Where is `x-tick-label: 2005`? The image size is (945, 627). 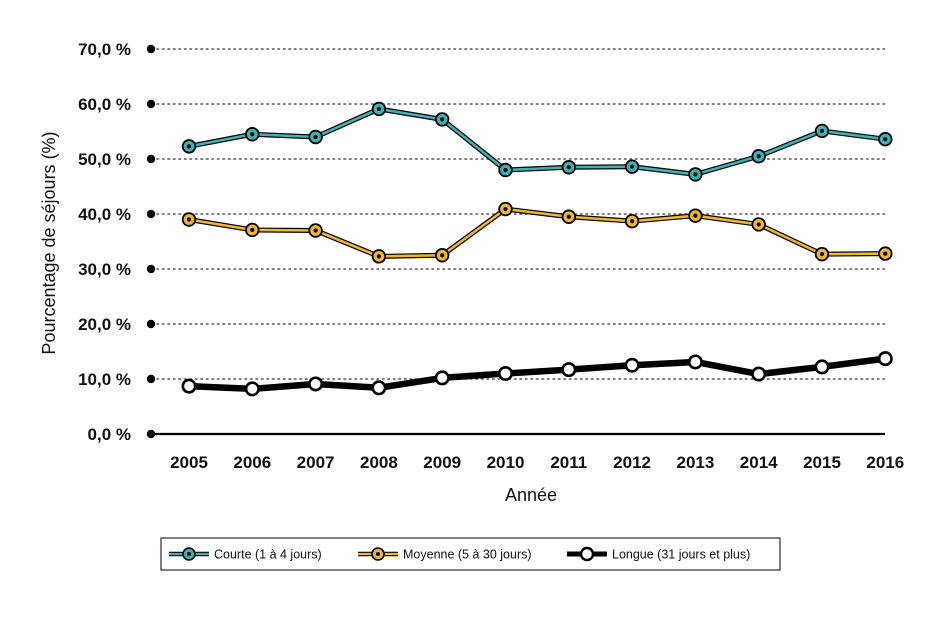
x-tick-label: 2005 is located at coordinates (189, 462).